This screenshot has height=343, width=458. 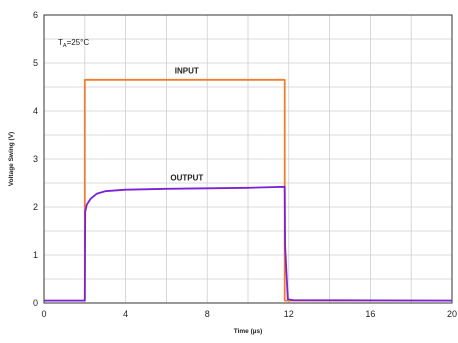 What do you see at coordinates (186, 178) in the screenshot?
I see `output-annotation: OUTPUT` at bounding box center [186, 178].